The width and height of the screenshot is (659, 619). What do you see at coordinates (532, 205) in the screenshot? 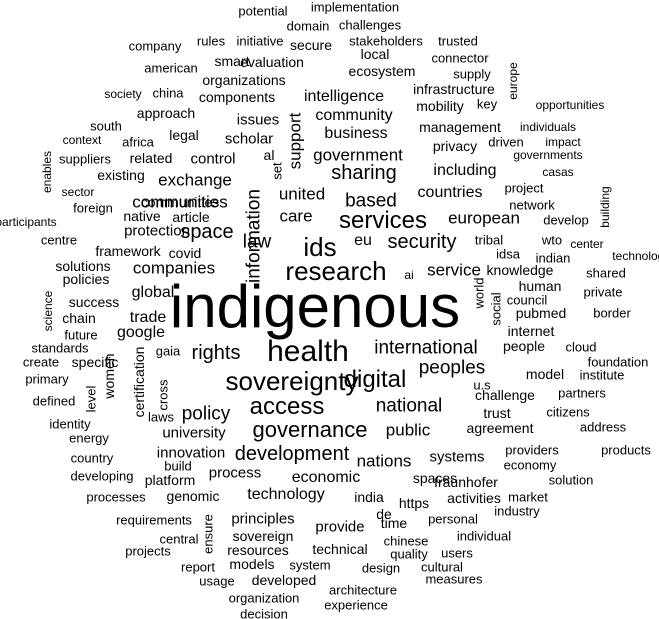
I see `cloud-word: network` at bounding box center [532, 205].